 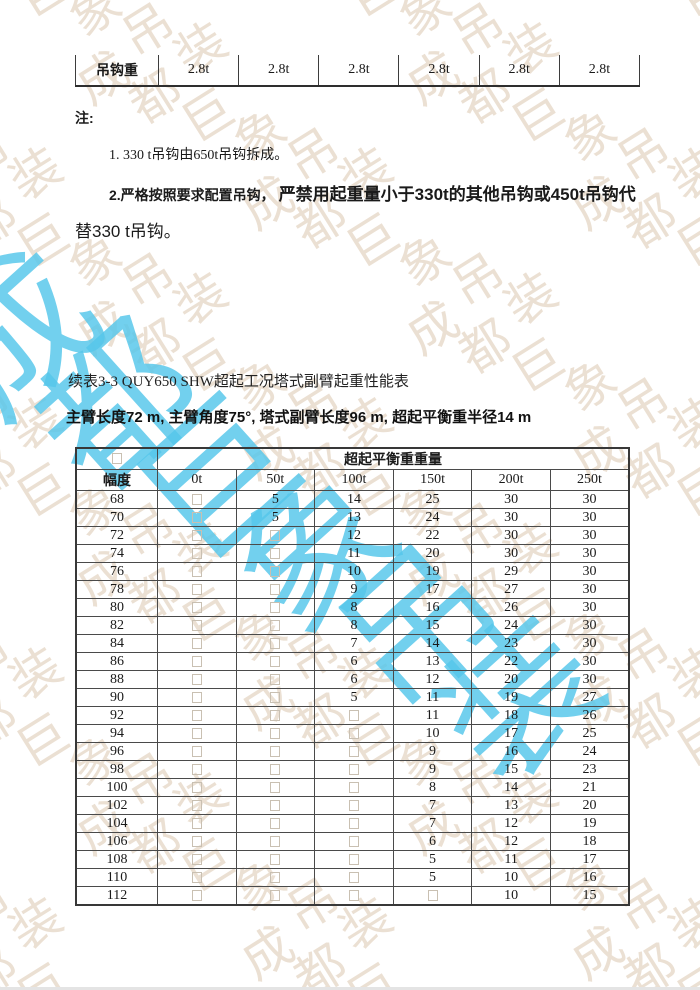 I want to click on capacity-row: 94 10 17 25, so click(x=352, y=733).